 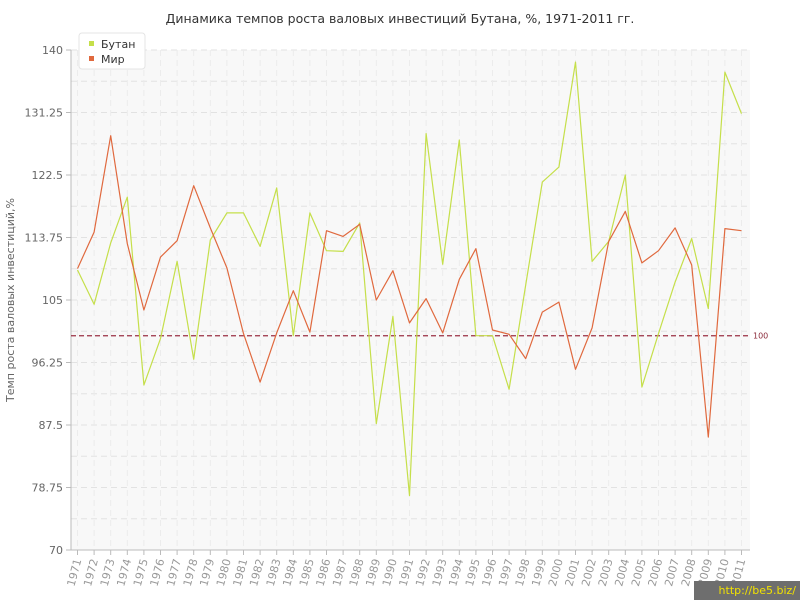 What do you see at coordinates (44, 113) in the screenshot?
I see `y-tick-label: 131.25` at bounding box center [44, 113].